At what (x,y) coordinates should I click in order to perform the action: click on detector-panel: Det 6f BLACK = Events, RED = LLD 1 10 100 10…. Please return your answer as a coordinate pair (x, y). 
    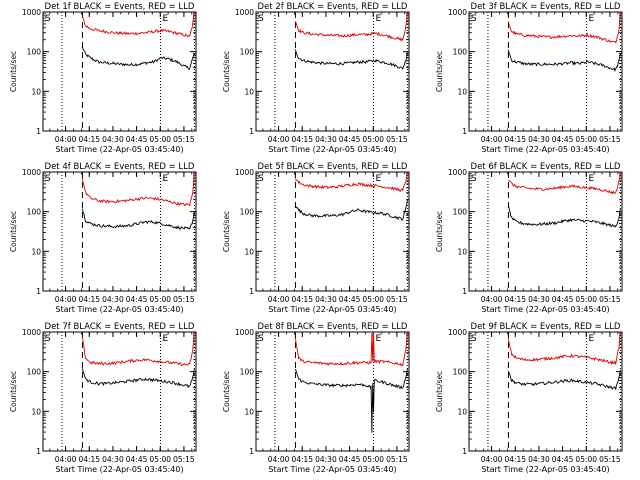
    Looking at the image, I should click on (529, 238).